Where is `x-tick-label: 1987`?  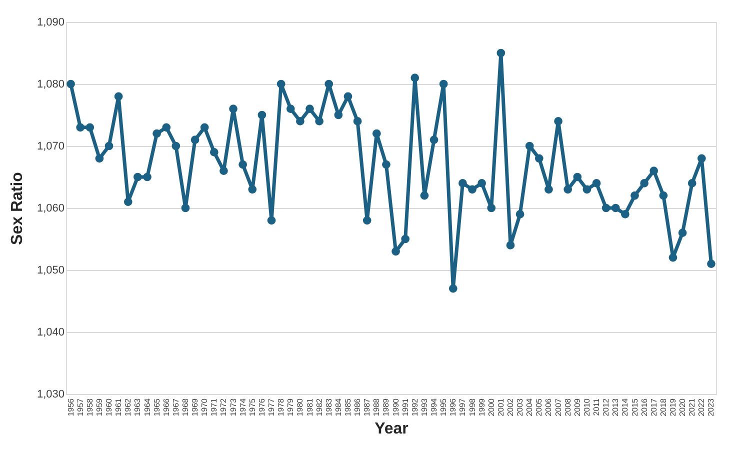 x-tick-label: 1987 is located at coordinates (367, 407).